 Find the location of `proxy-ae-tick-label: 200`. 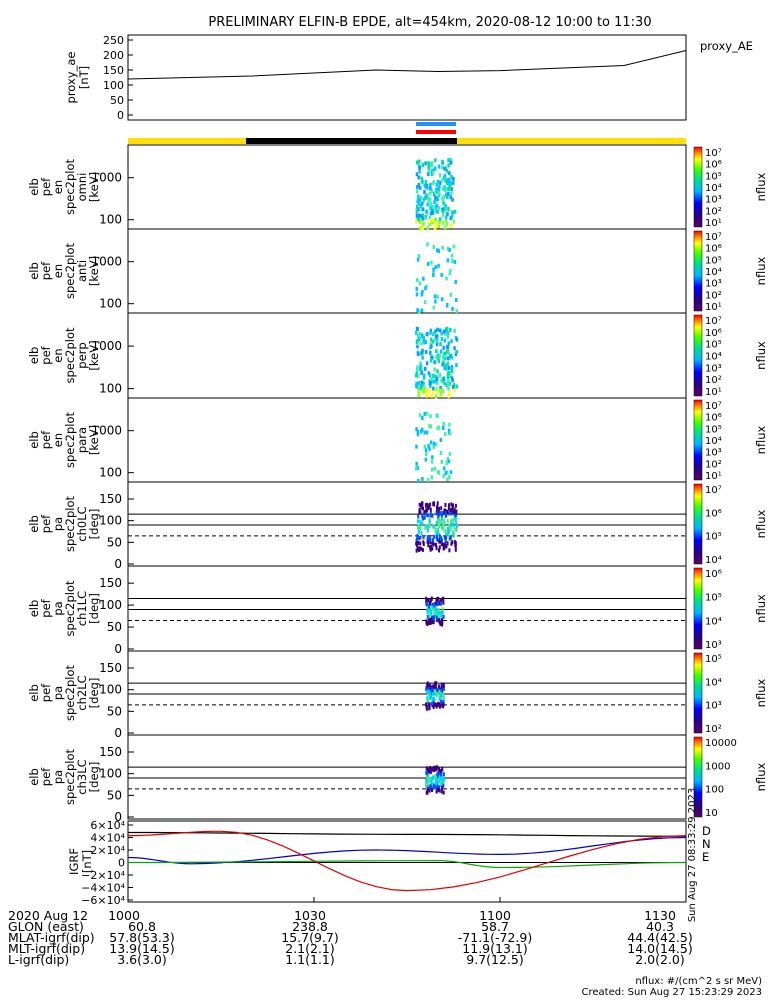

proxy-ae-tick-label: 200 is located at coordinates (113, 55).